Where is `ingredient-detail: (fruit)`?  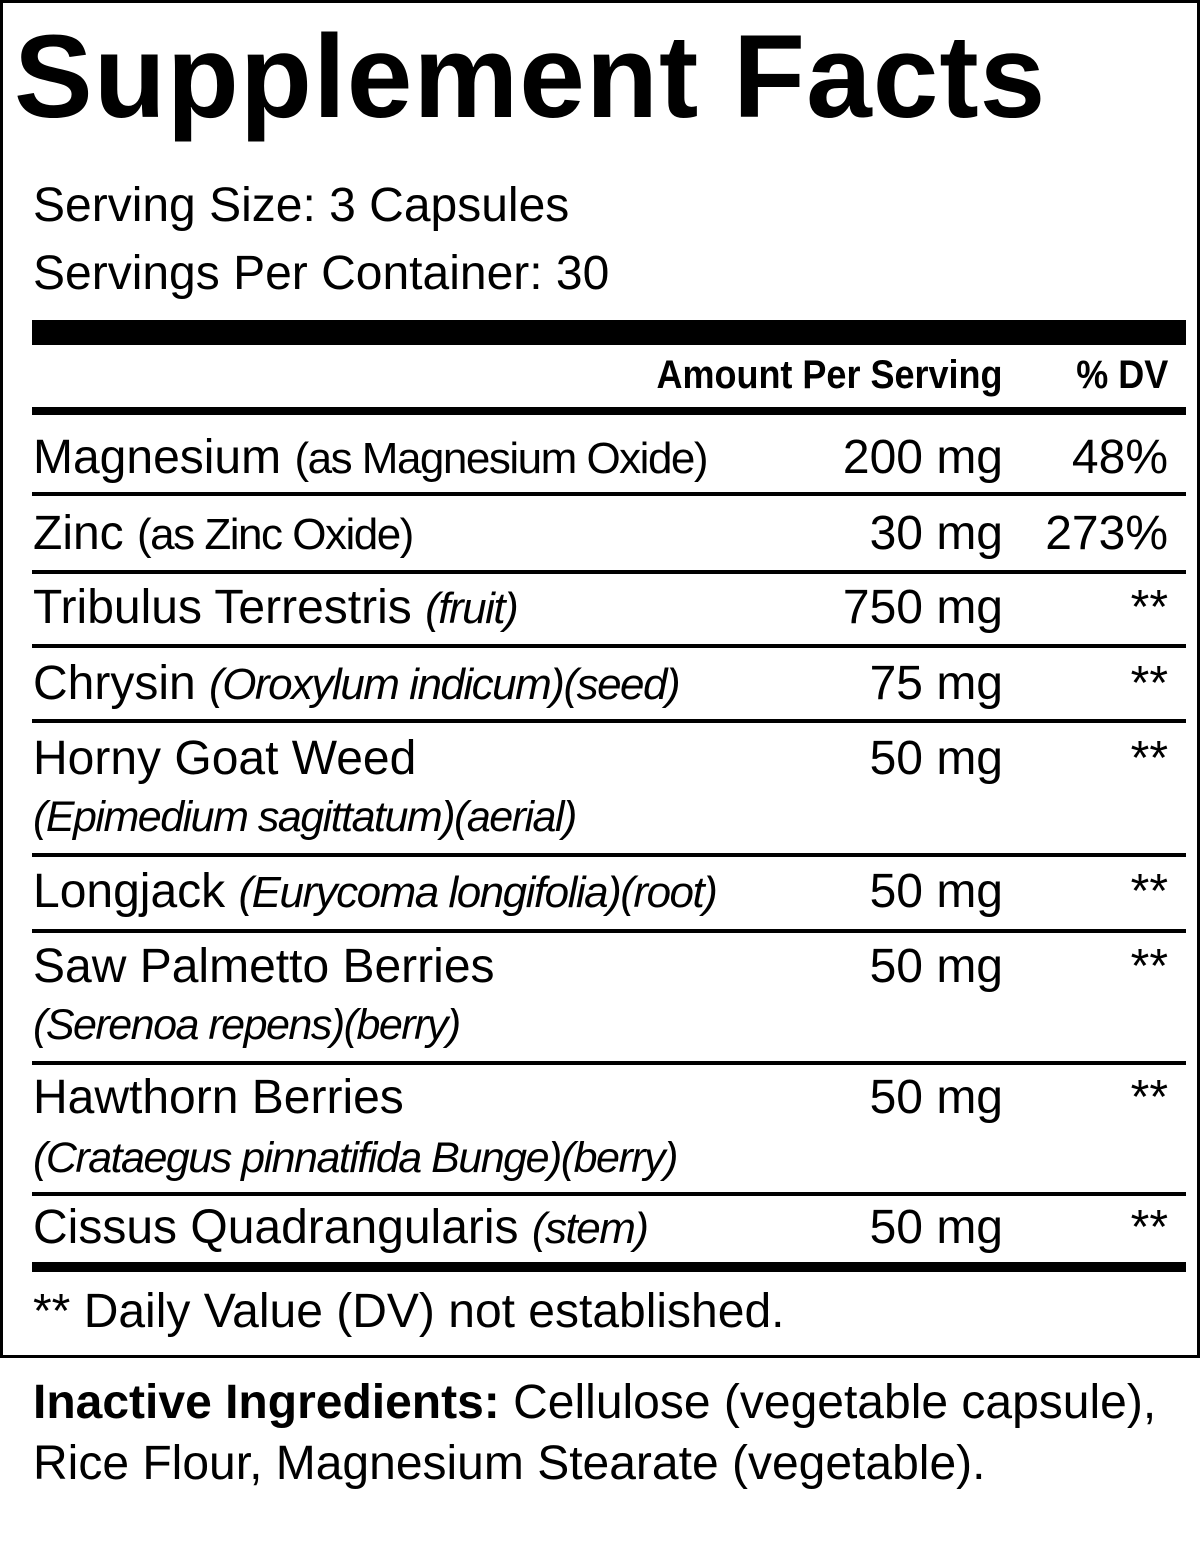 ingredient-detail: (fruit) is located at coordinates (472, 608).